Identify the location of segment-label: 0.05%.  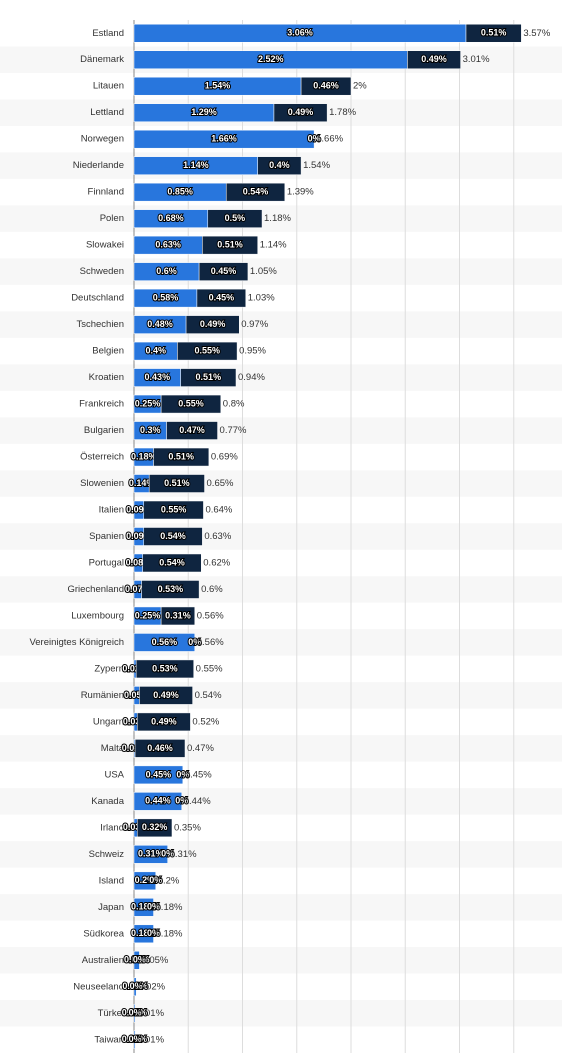
(137, 960).